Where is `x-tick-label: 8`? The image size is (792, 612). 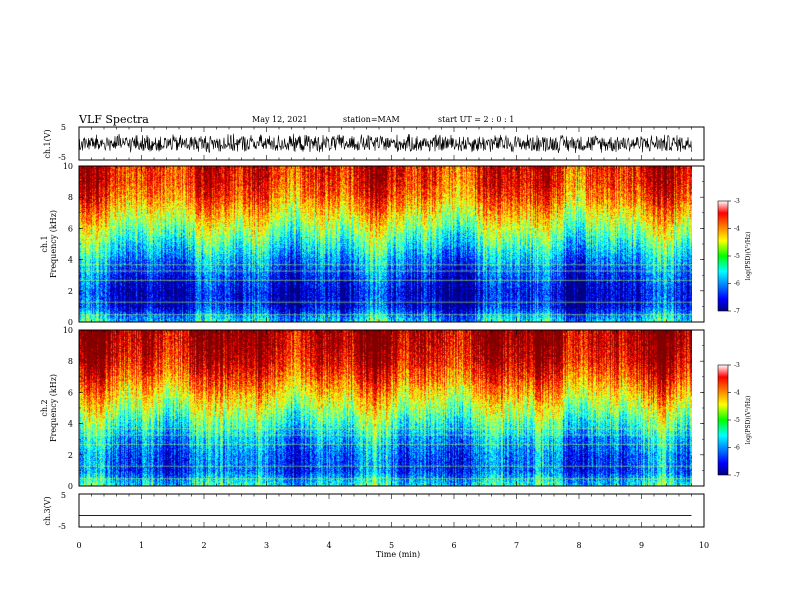 x-tick-label: 8 is located at coordinates (578, 545).